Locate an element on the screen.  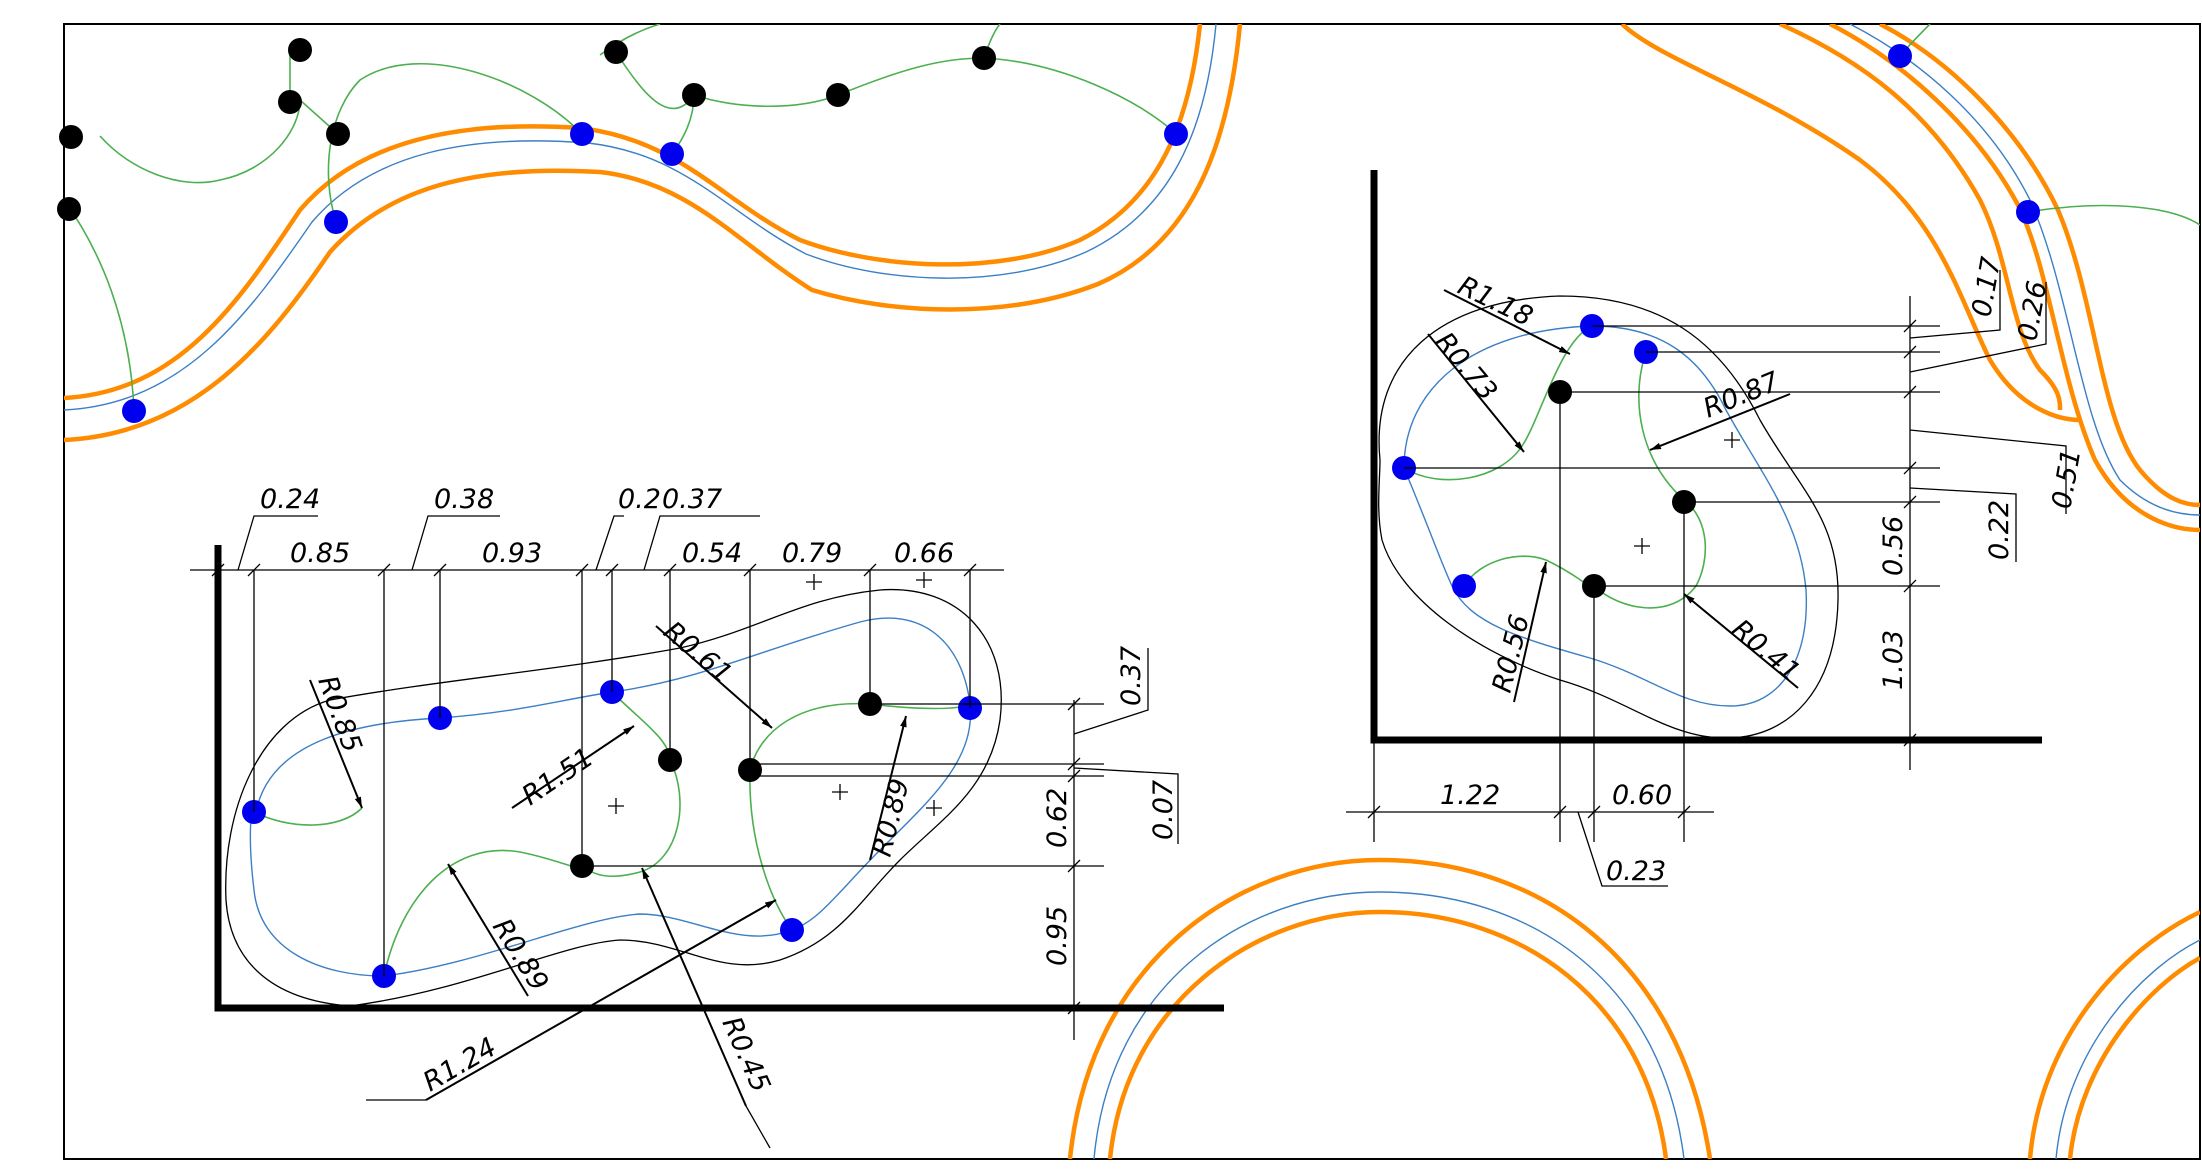
dim-0-93: 0.93 is located at coordinates (512, 553).